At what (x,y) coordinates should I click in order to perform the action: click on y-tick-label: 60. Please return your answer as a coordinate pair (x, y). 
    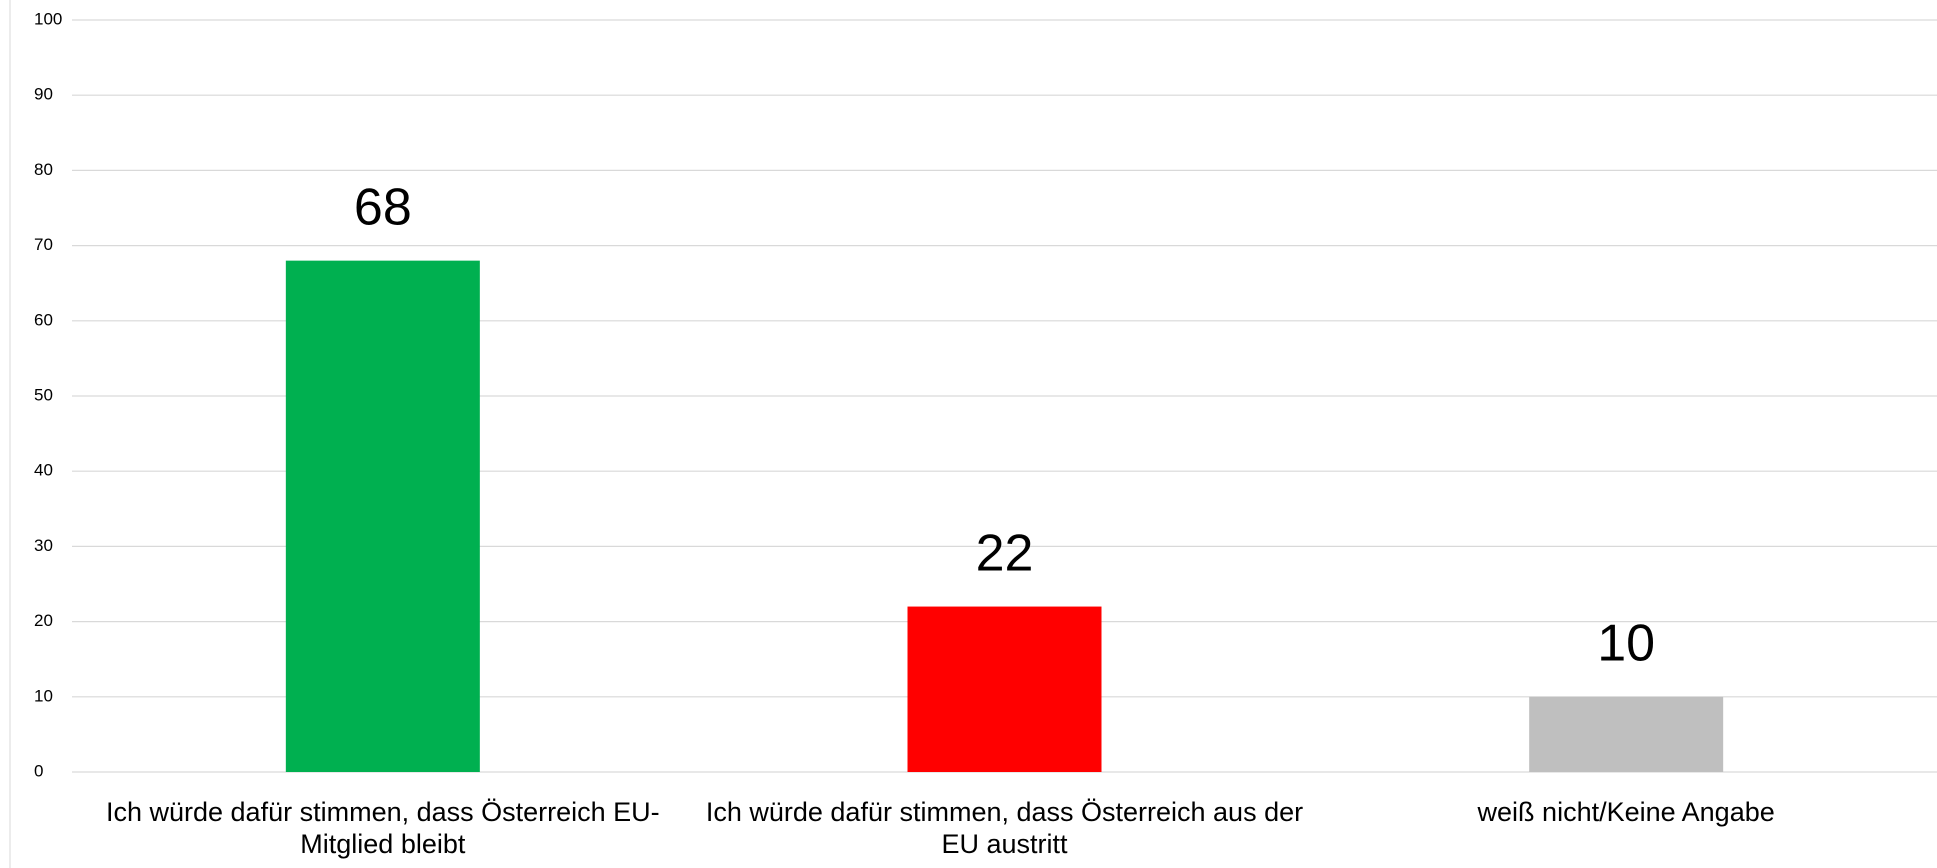
    Looking at the image, I should click on (43, 319).